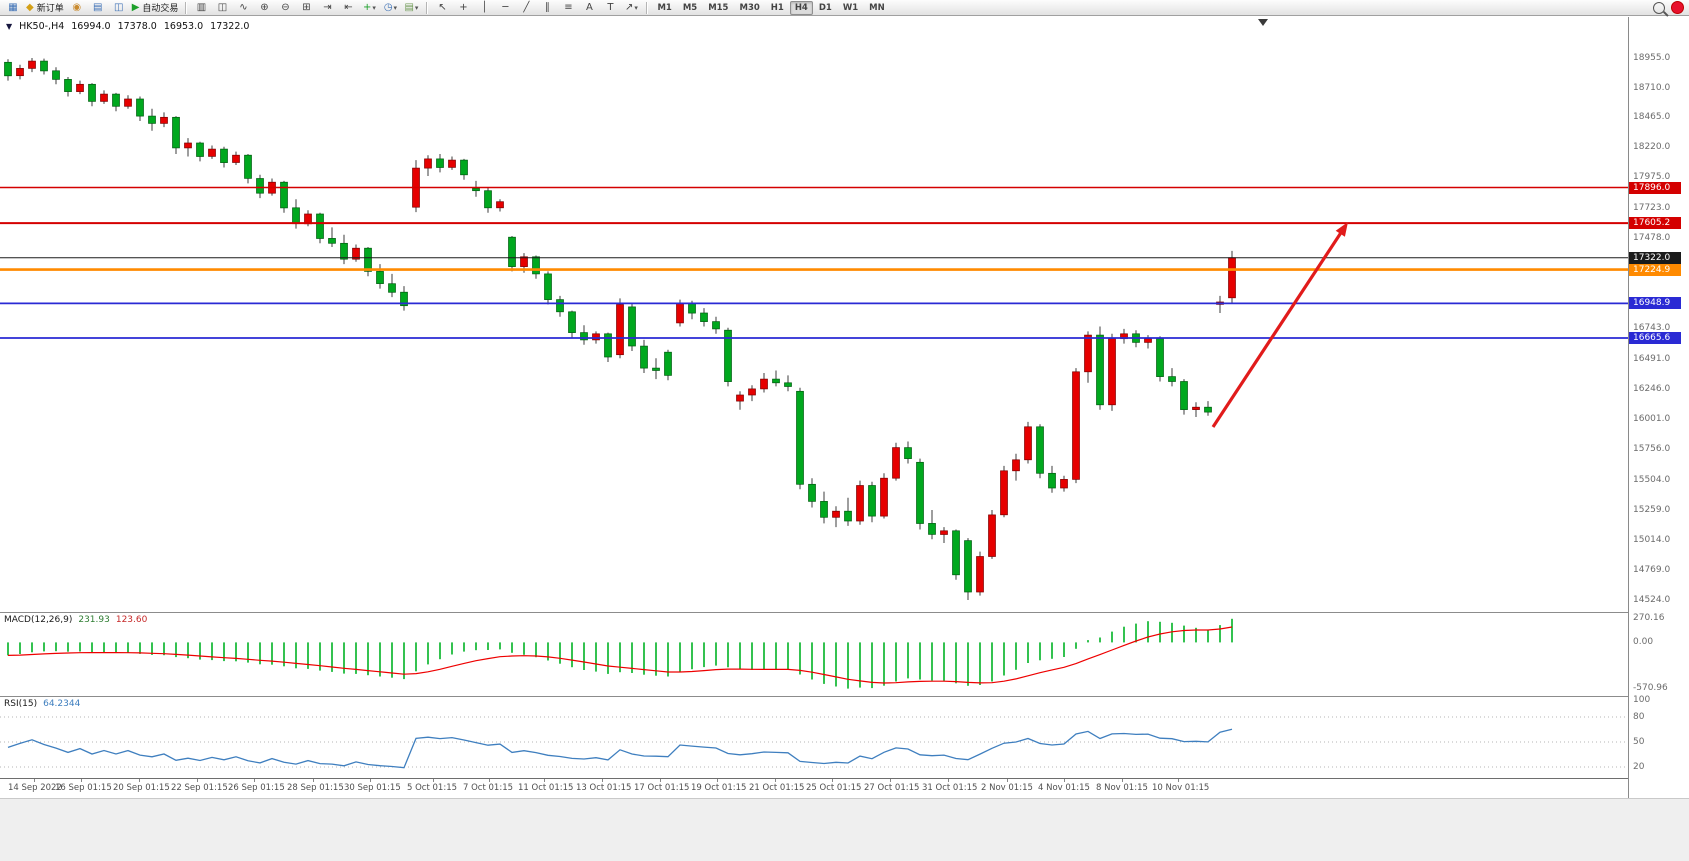 This screenshot has height=861, width=1689. I want to click on macd-panel-surface, so click(814, 654).